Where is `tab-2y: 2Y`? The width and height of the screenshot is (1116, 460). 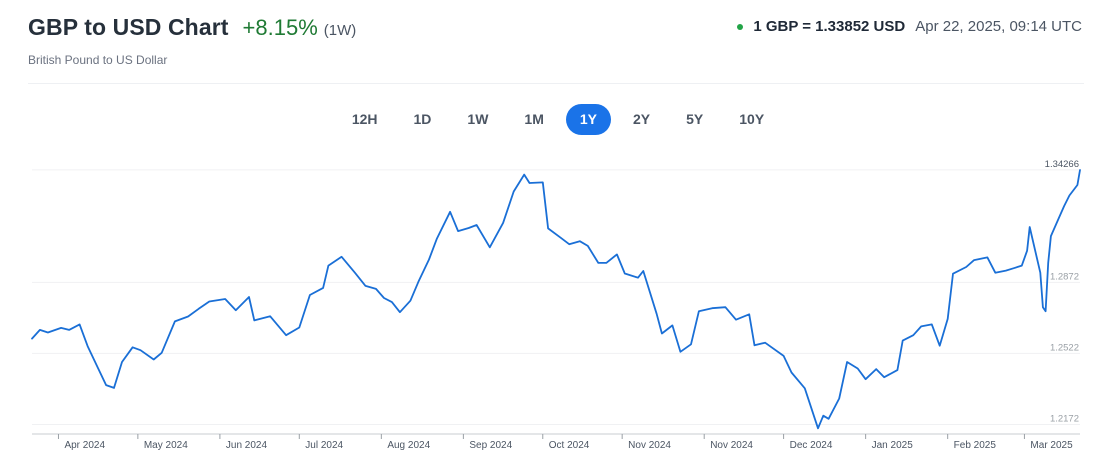 tab-2y: 2Y is located at coordinates (642, 119).